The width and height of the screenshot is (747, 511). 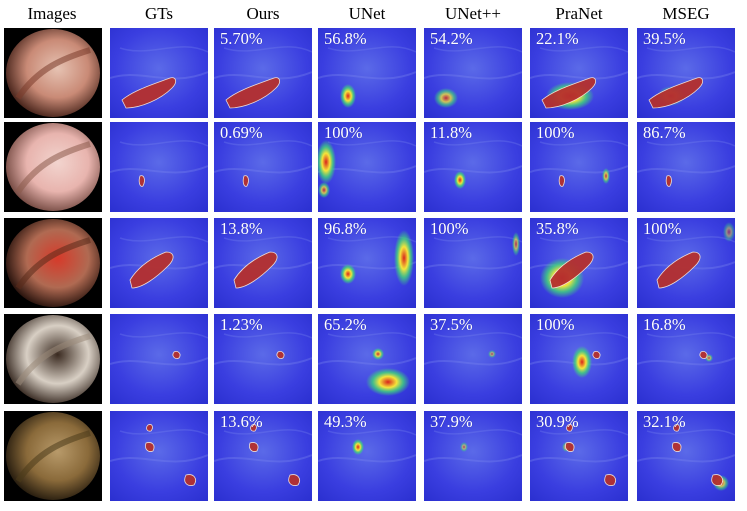 I want to click on score-label: 65.2%, so click(x=345, y=324).